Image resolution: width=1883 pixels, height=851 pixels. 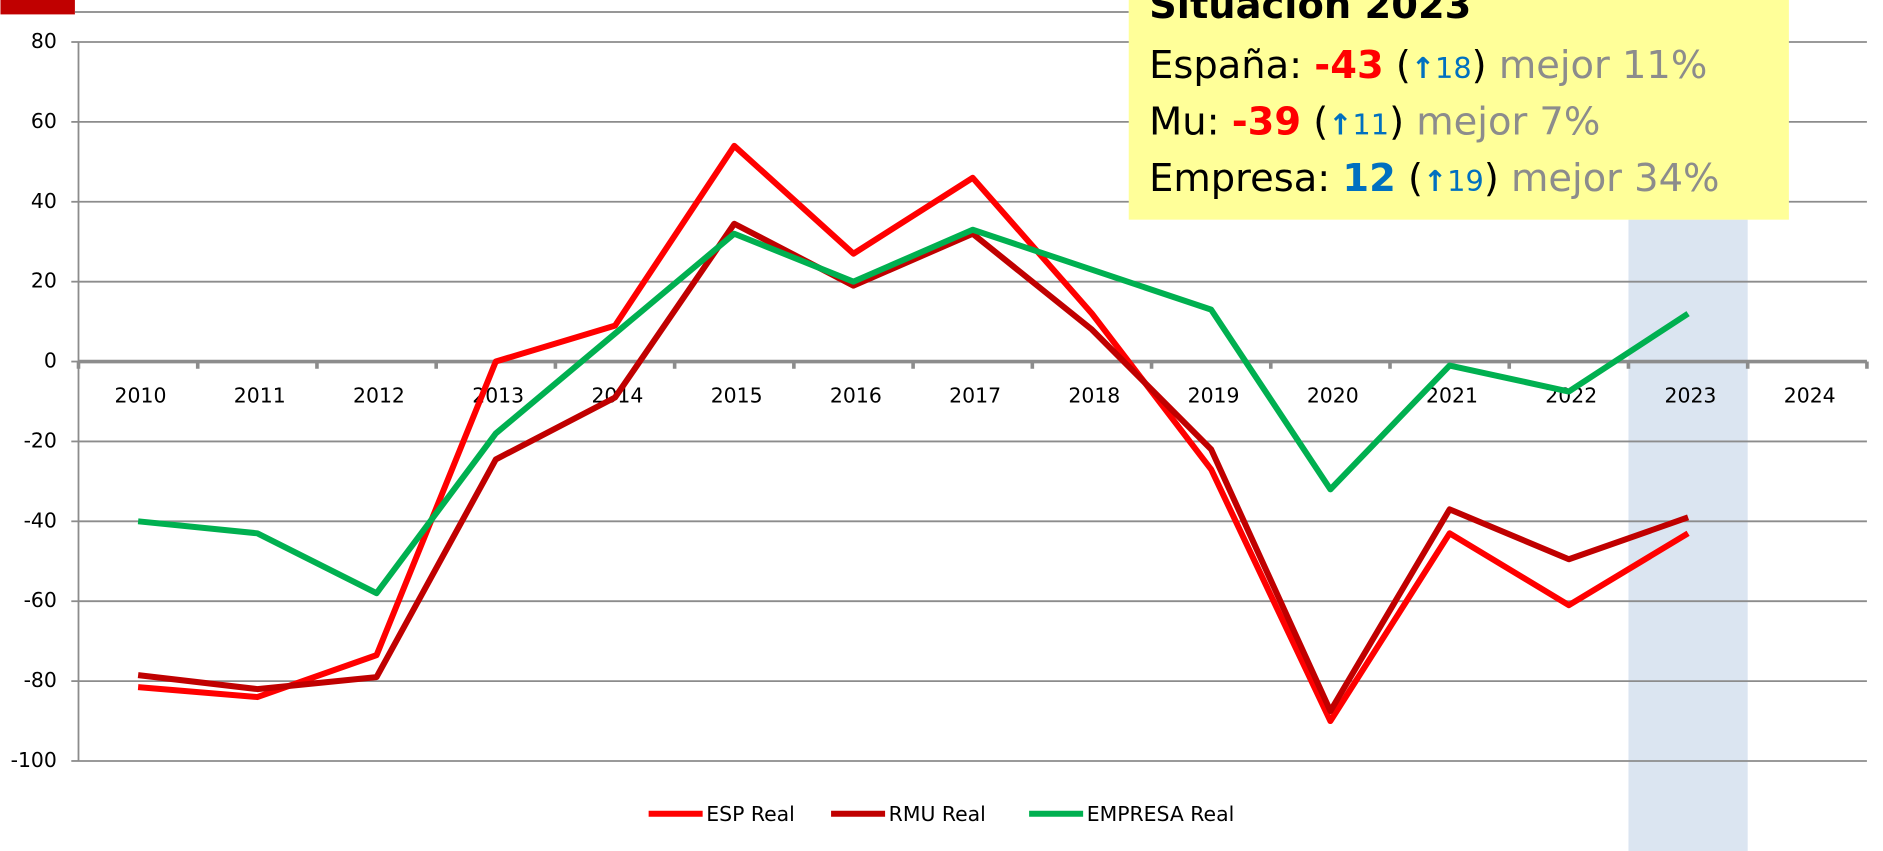 I want to click on annotation-box, so click(x=1458, y=110).